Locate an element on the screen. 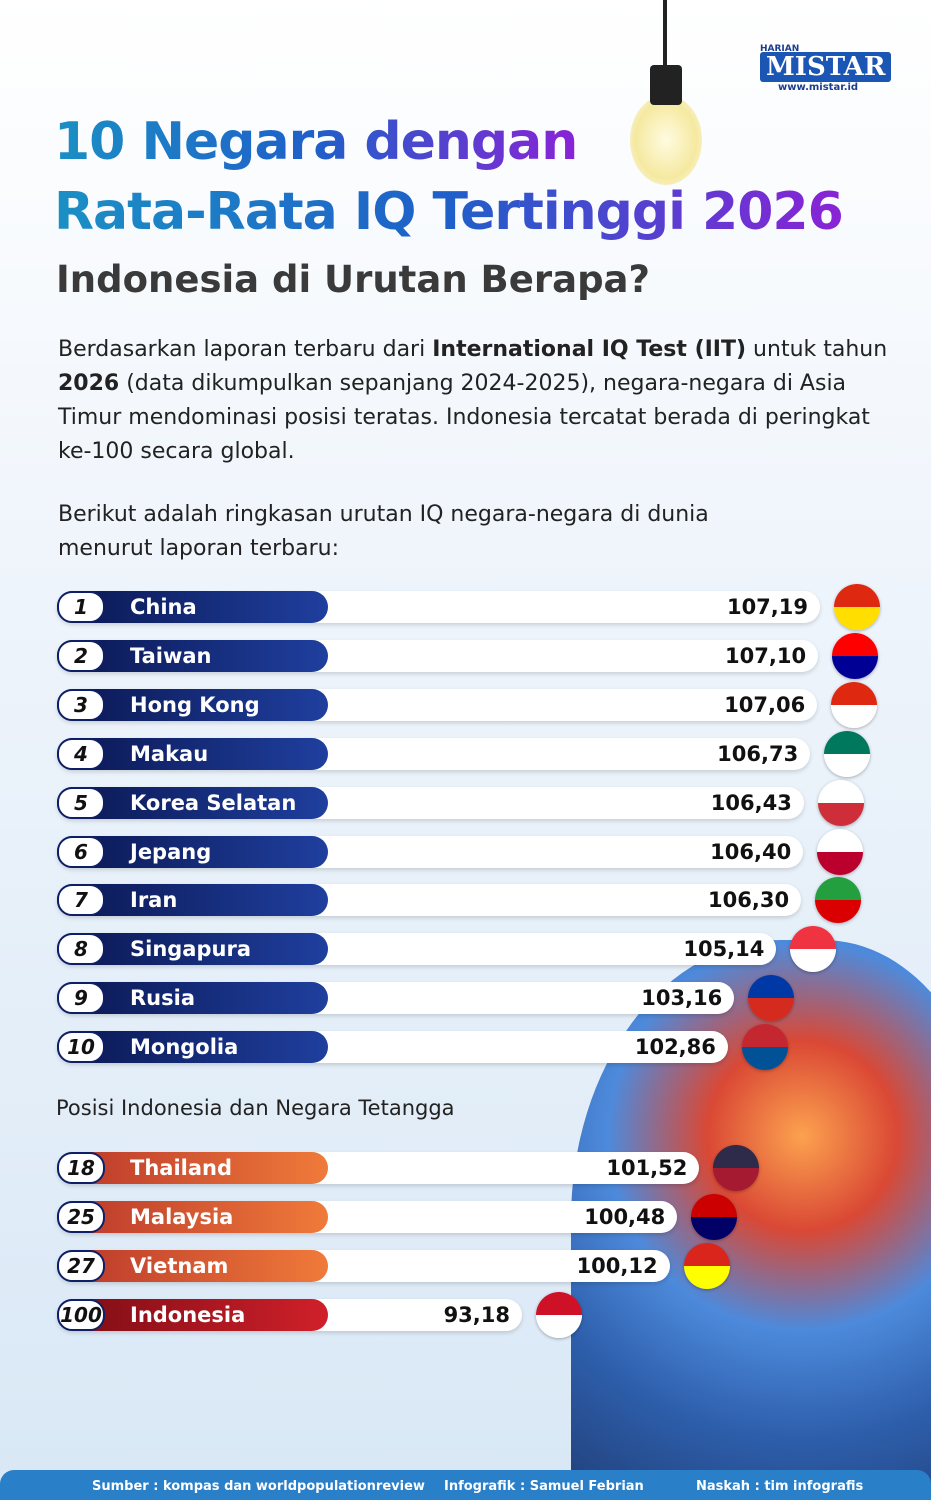 The height and width of the screenshot is (1500, 931). value-label: 107,10 is located at coordinates (766, 655).